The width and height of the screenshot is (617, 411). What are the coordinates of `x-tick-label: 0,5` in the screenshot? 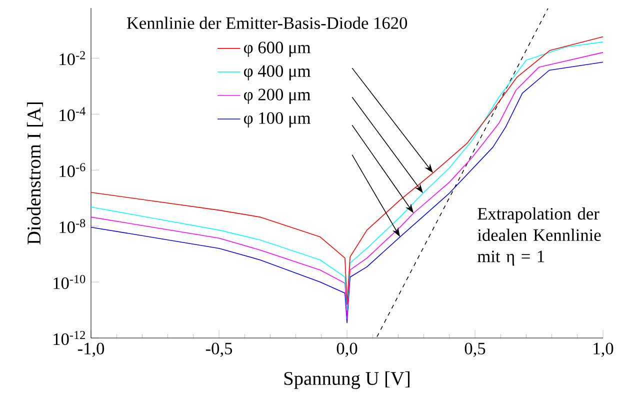 It's located at (475, 349).